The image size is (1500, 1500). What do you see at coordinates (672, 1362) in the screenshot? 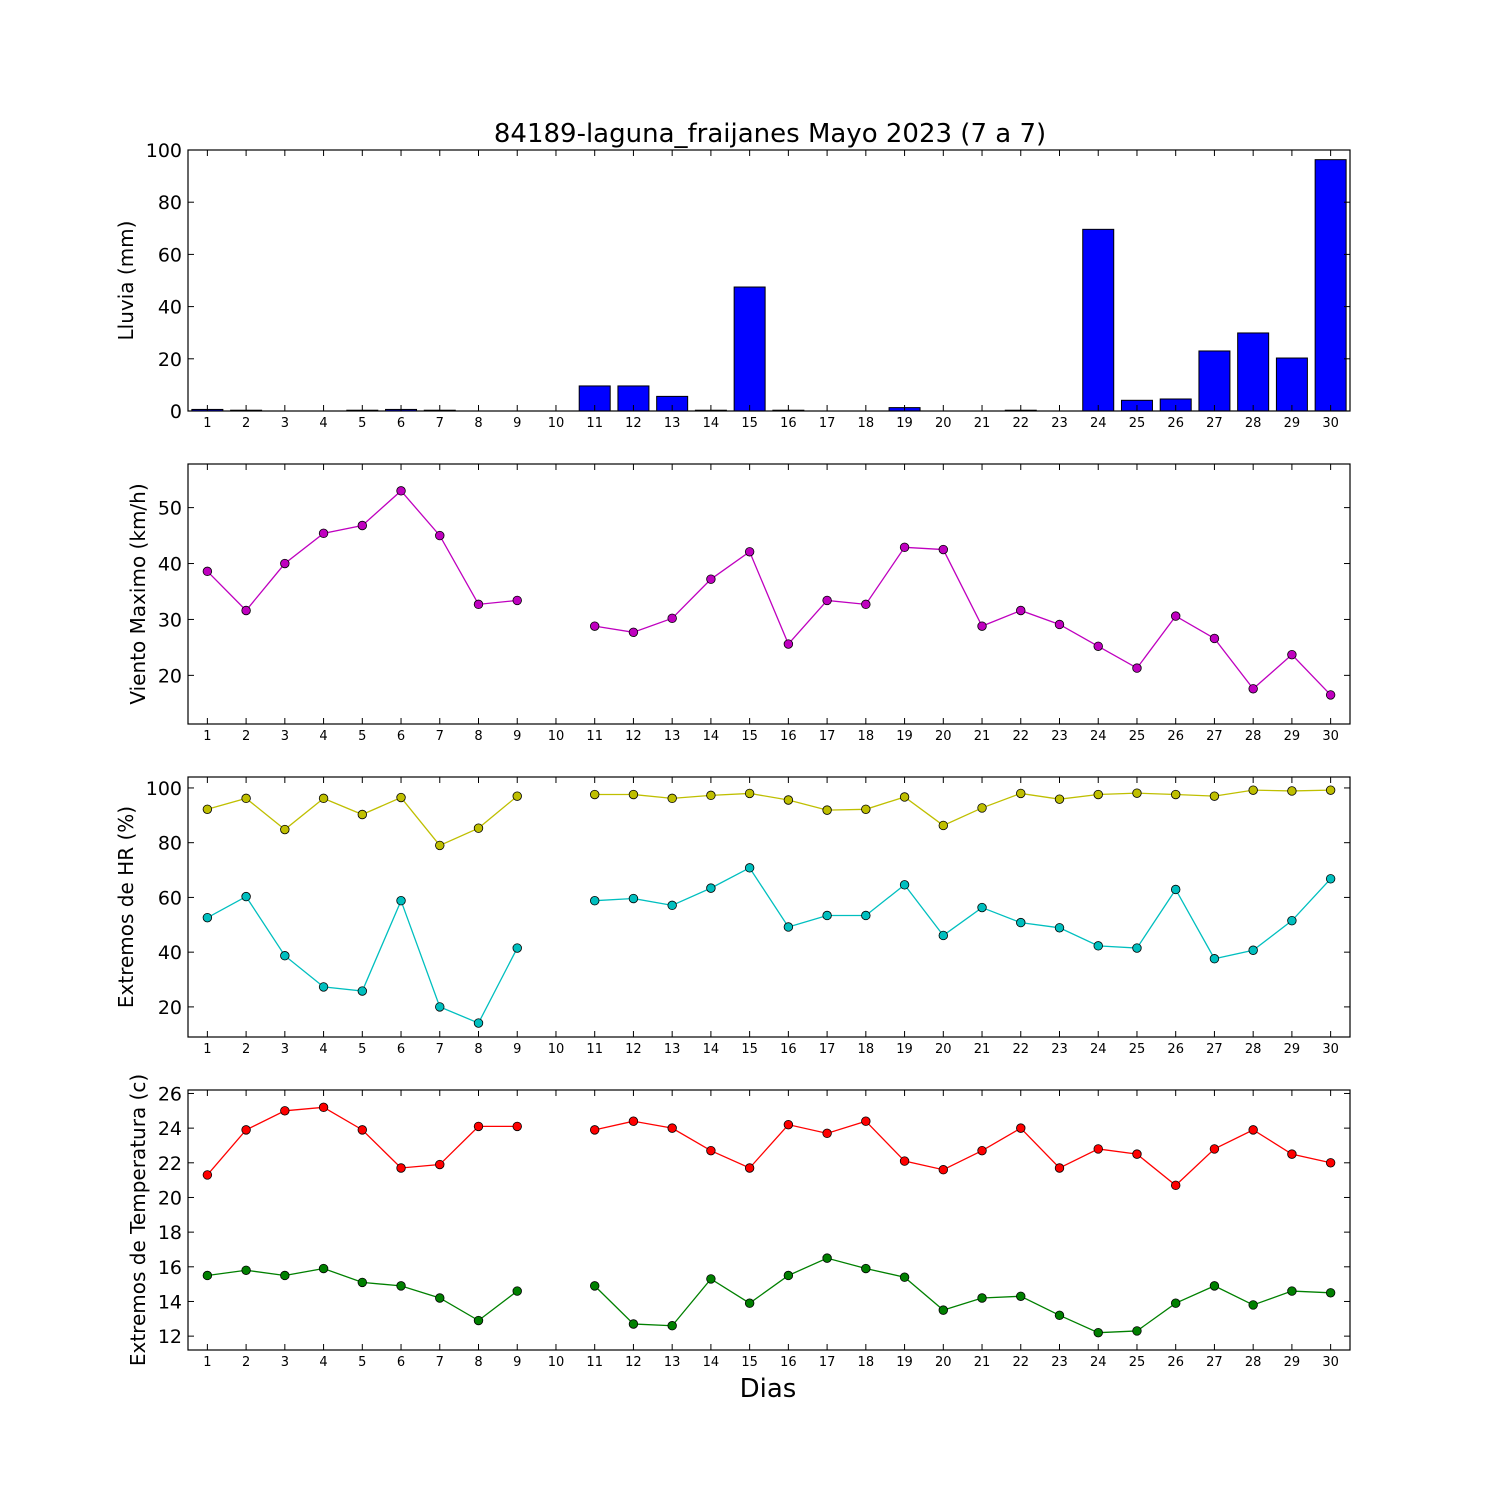
I see `x-tick-label: 13` at bounding box center [672, 1362].